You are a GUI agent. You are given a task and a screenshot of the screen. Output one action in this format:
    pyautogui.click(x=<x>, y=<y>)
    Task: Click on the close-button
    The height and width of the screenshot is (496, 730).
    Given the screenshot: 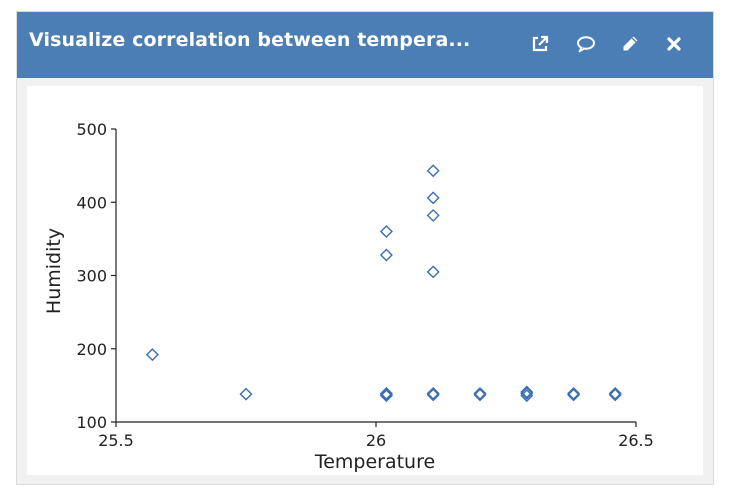 What is the action you would take?
    pyautogui.click(x=674, y=44)
    